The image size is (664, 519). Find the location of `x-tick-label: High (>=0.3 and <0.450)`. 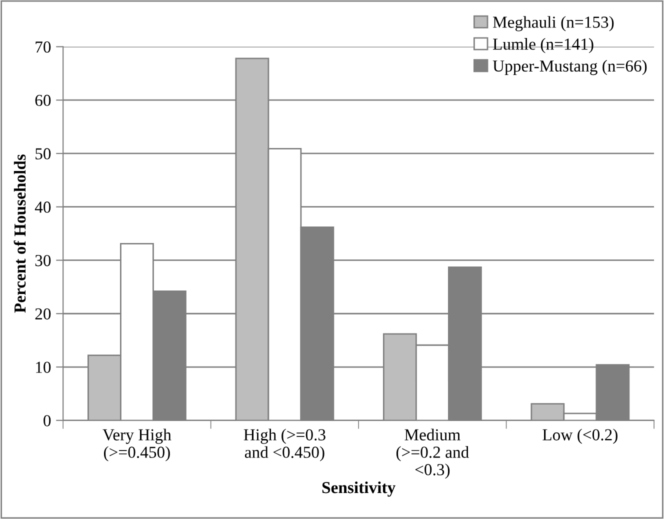

x-tick-label: High (>=0.3 and <0.450) is located at coordinates (285, 445).